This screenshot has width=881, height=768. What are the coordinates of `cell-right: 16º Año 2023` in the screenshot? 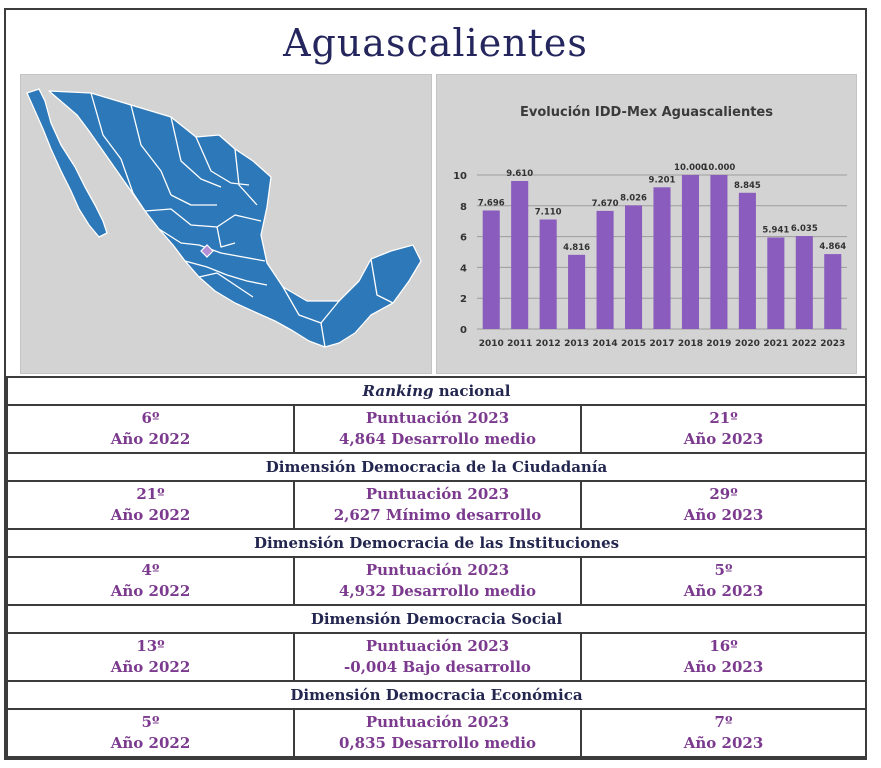 It's located at (723, 657).